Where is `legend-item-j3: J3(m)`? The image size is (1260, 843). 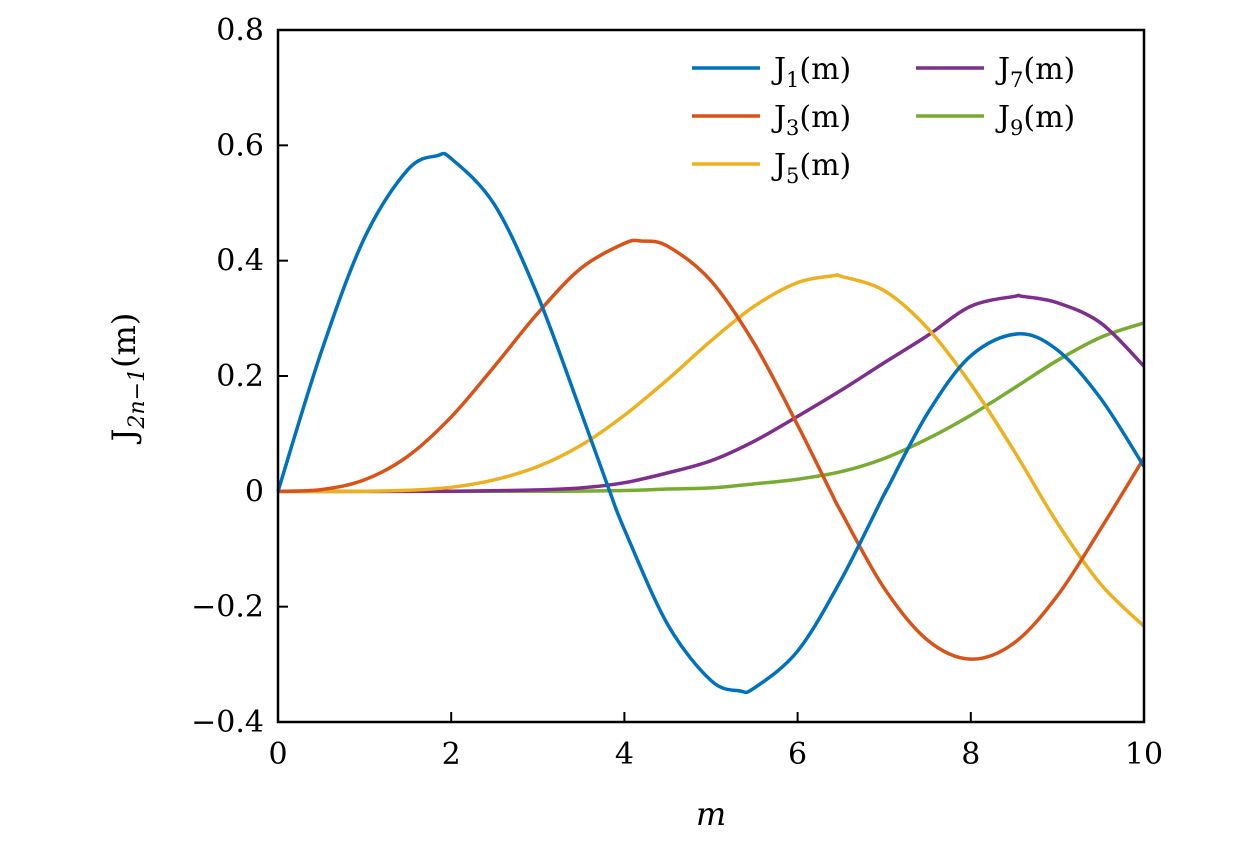
legend-item-j3: J3(m) is located at coordinates (771, 120).